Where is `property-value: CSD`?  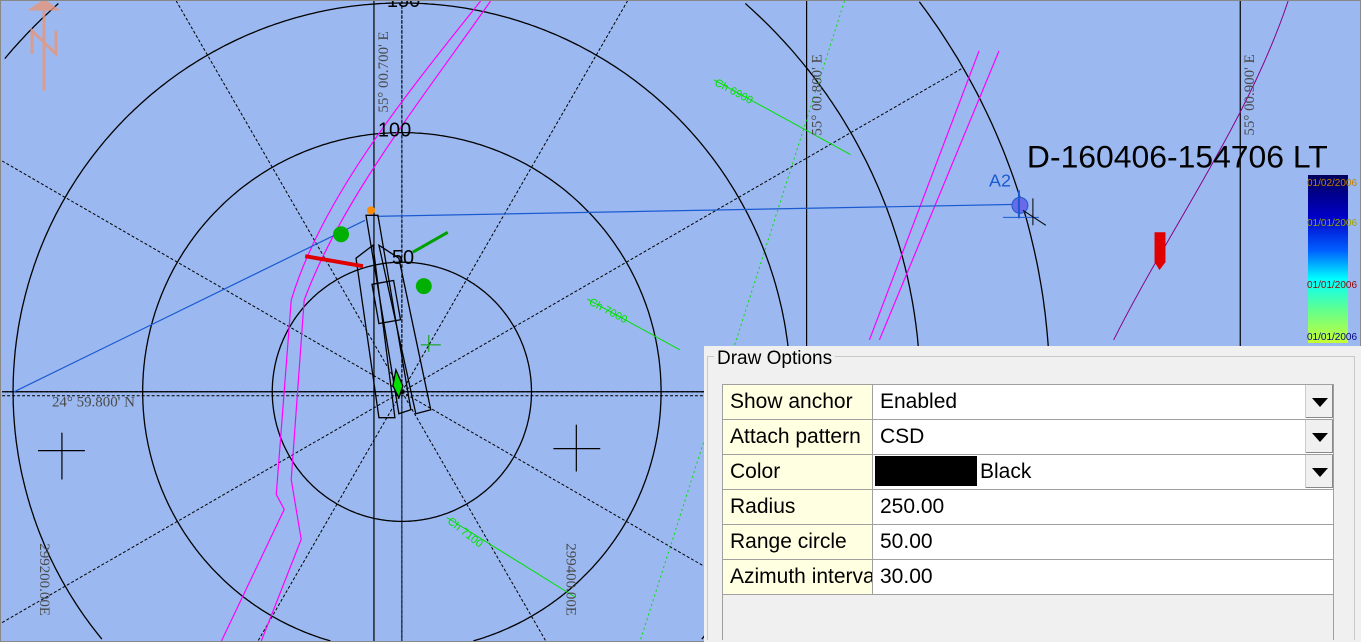
property-value: CSD is located at coordinates (902, 436).